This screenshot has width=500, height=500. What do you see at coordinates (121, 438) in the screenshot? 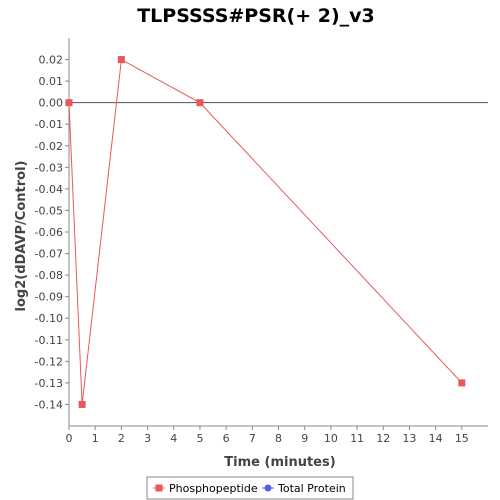
I see `x-tick-label: 2` at bounding box center [121, 438].